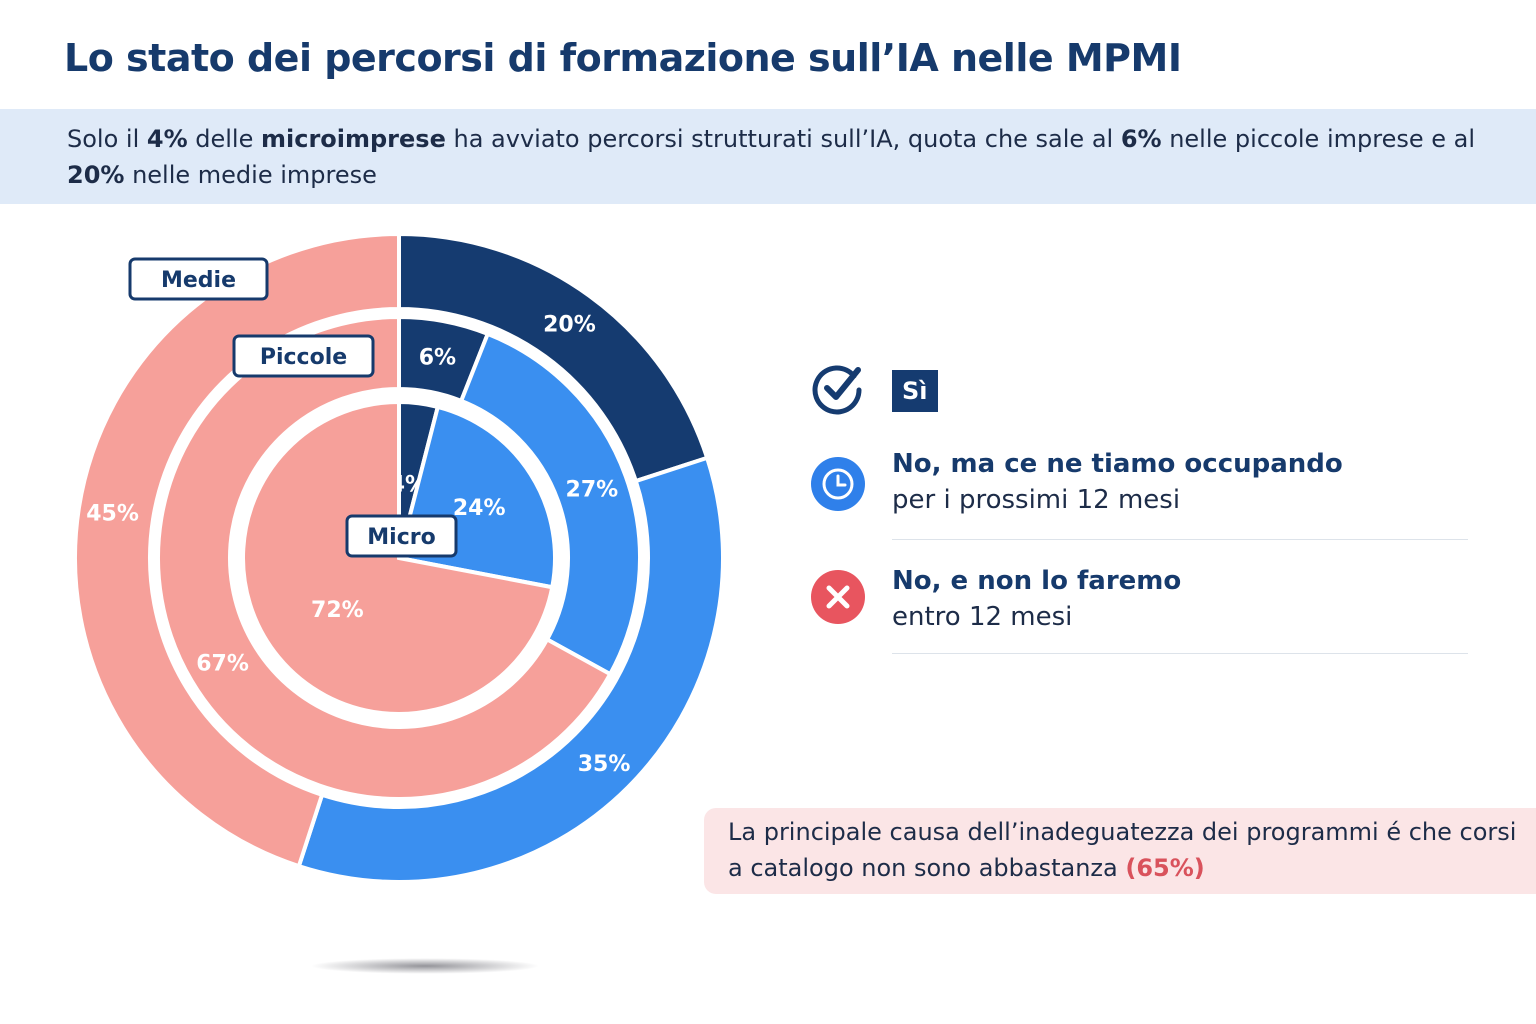 This screenshot has height=1024, width=1536. I want to click on decorative-shadow, so click(425, 966).